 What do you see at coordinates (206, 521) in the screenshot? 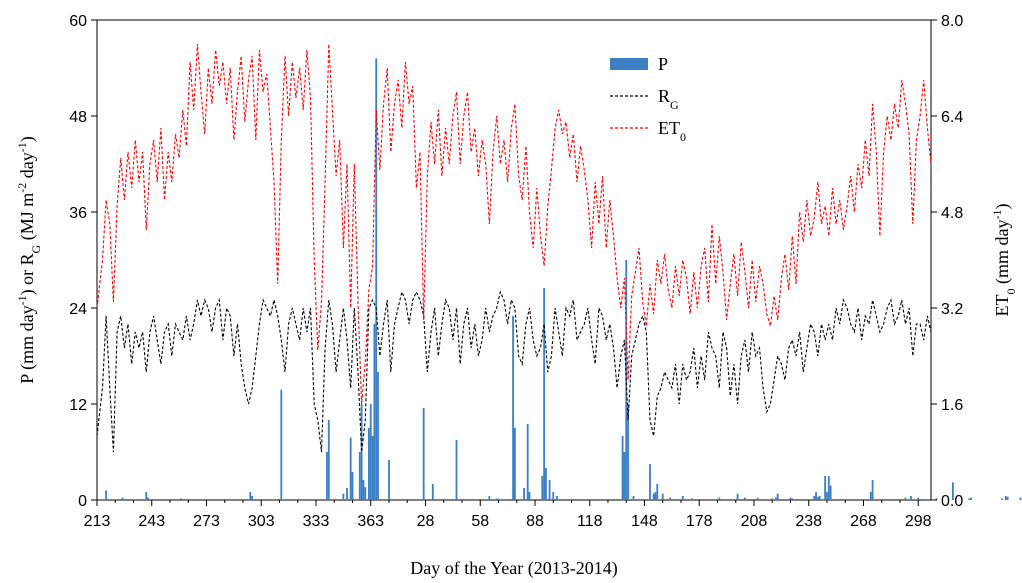
I see `x-tick-label: 273` at bounding box center [206, 521].